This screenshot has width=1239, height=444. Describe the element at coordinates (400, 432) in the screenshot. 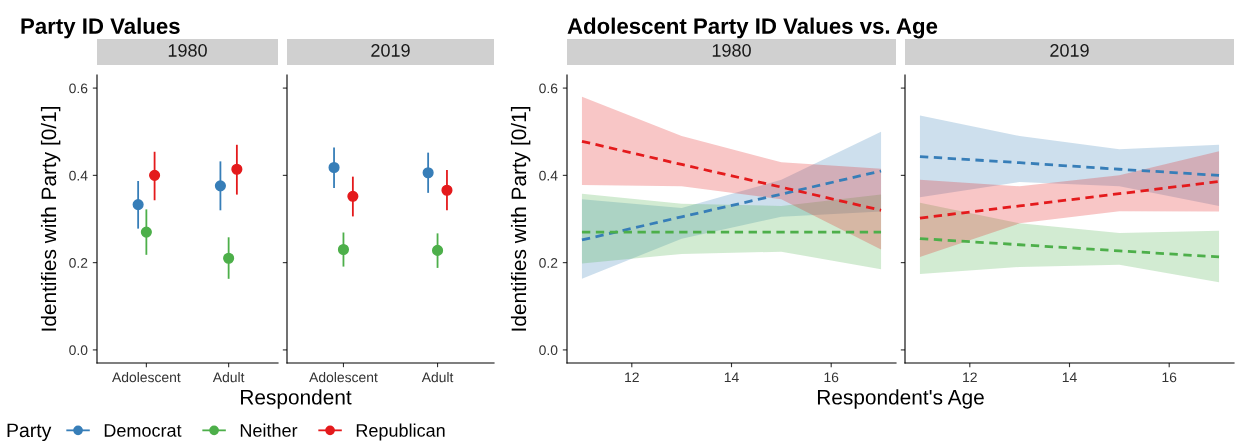

I see `legend-label: Republican` at that location.